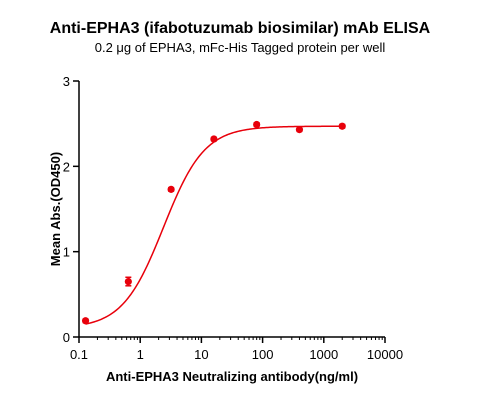  What do you see at coordinates (232, 376) in the screenshot?
I see `x-axis-label: Anti-EPHA3 Neutralizing antibody(ng/ml)` at bounding box center [232, 376].